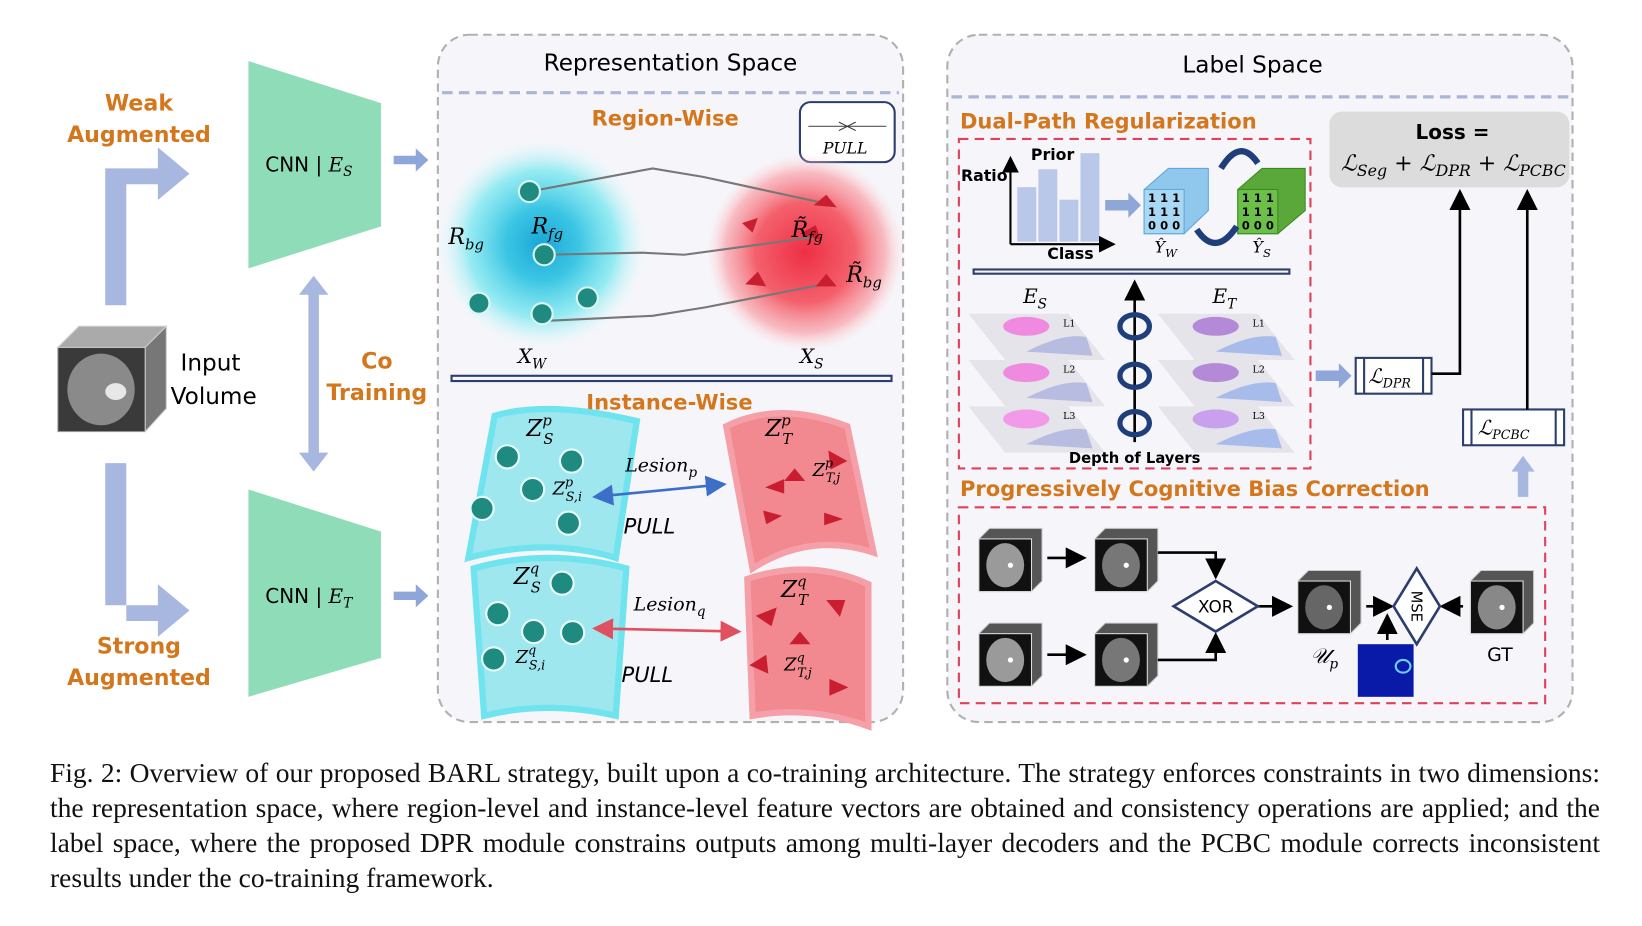 The height and width of the screenshot is (926, 1642). I want to click on l-pcbc-box: ℒPCBC, so click(1514, 427).